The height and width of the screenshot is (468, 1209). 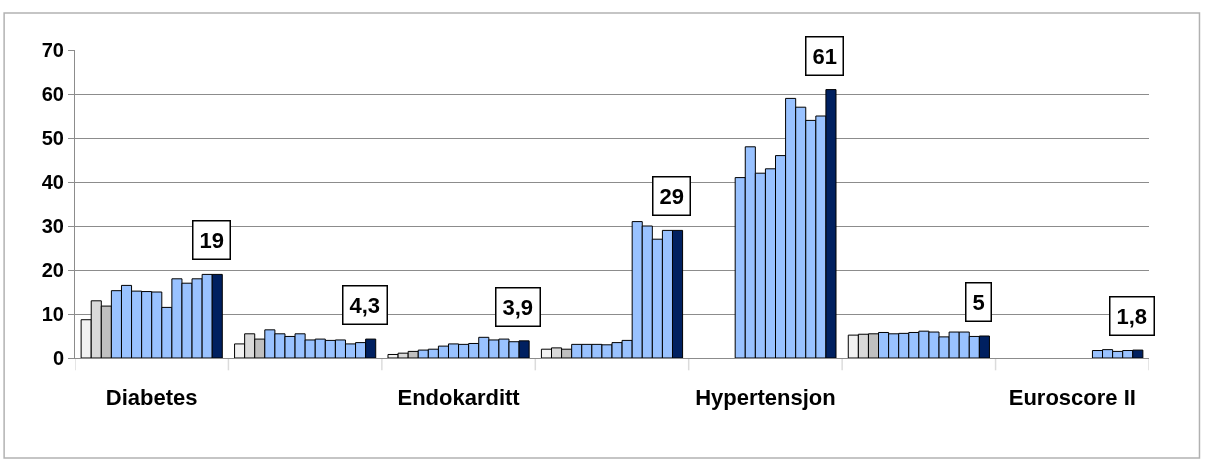 I want to click on x-tick-label: Diabetes, so click(x=151, y=398).